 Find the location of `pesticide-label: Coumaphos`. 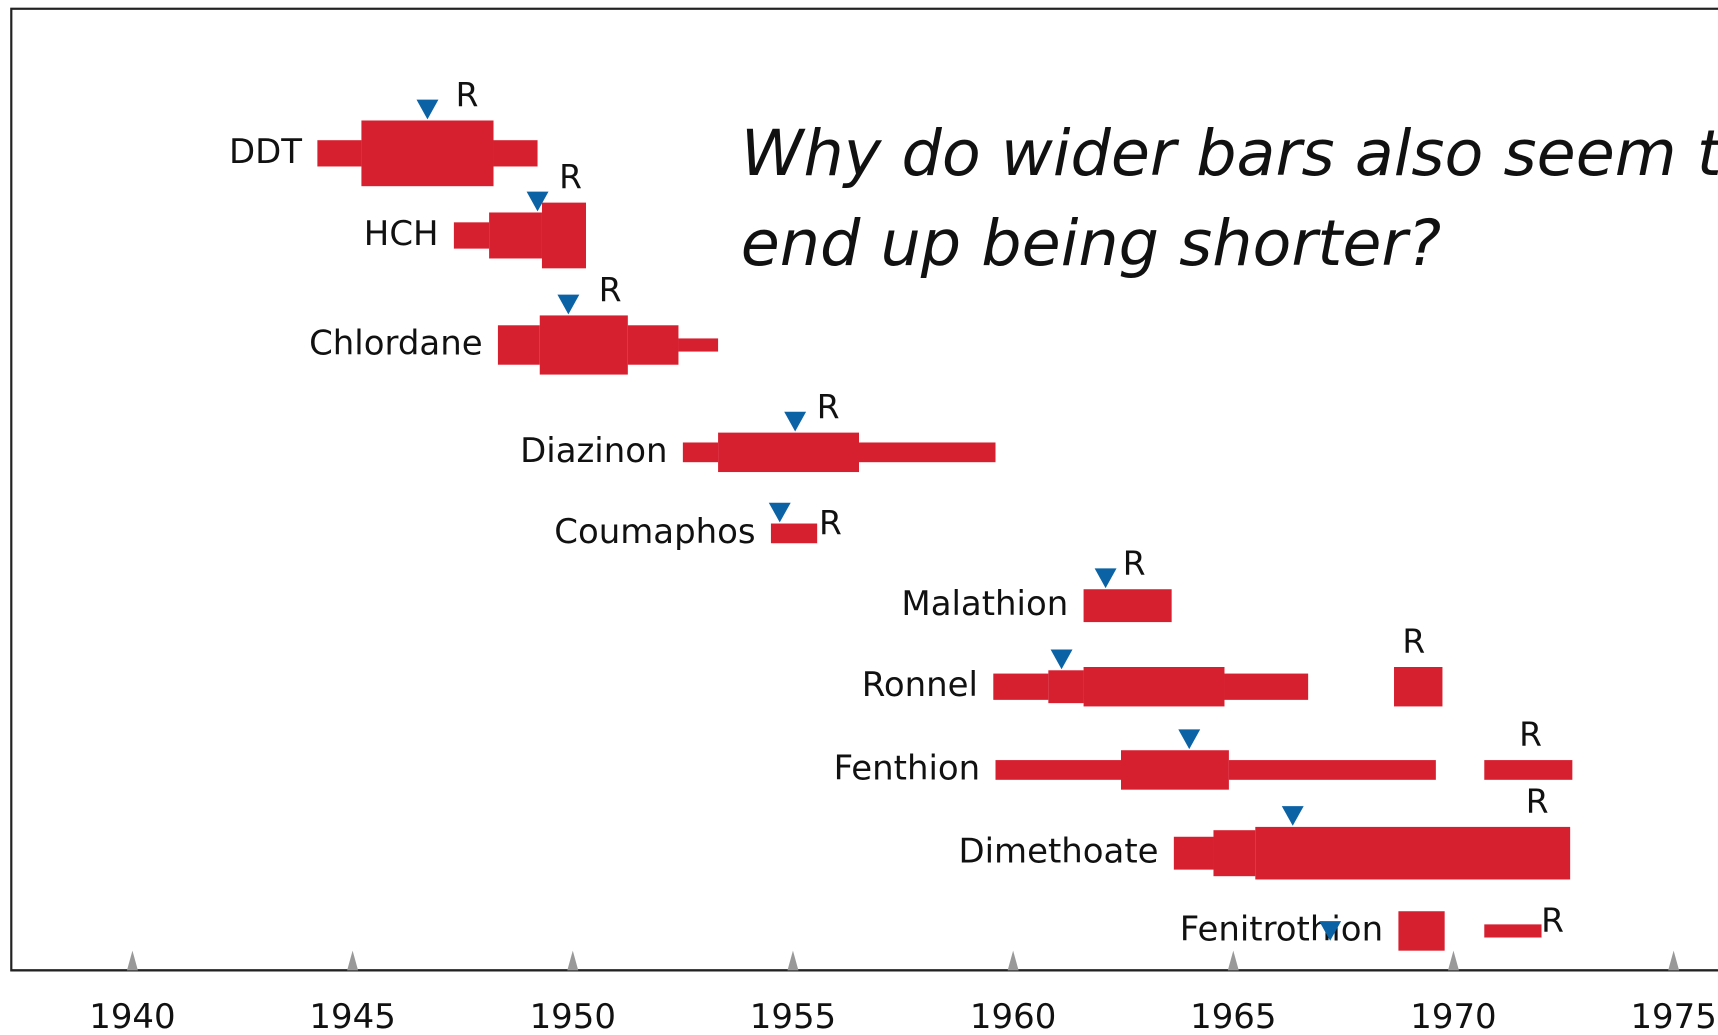

pesticide-label: Coumaphos is located at coordinates (654, 532).